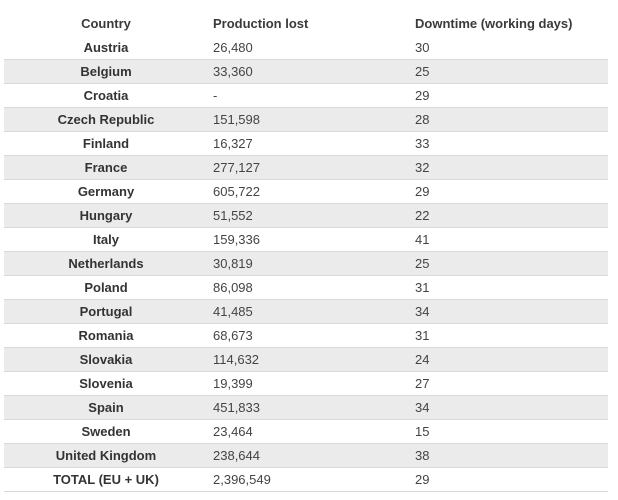 Image resolution: width=618 pixels, height=500 pixels. I want to click on header-production-lost: Production lost, so click(261, 23).